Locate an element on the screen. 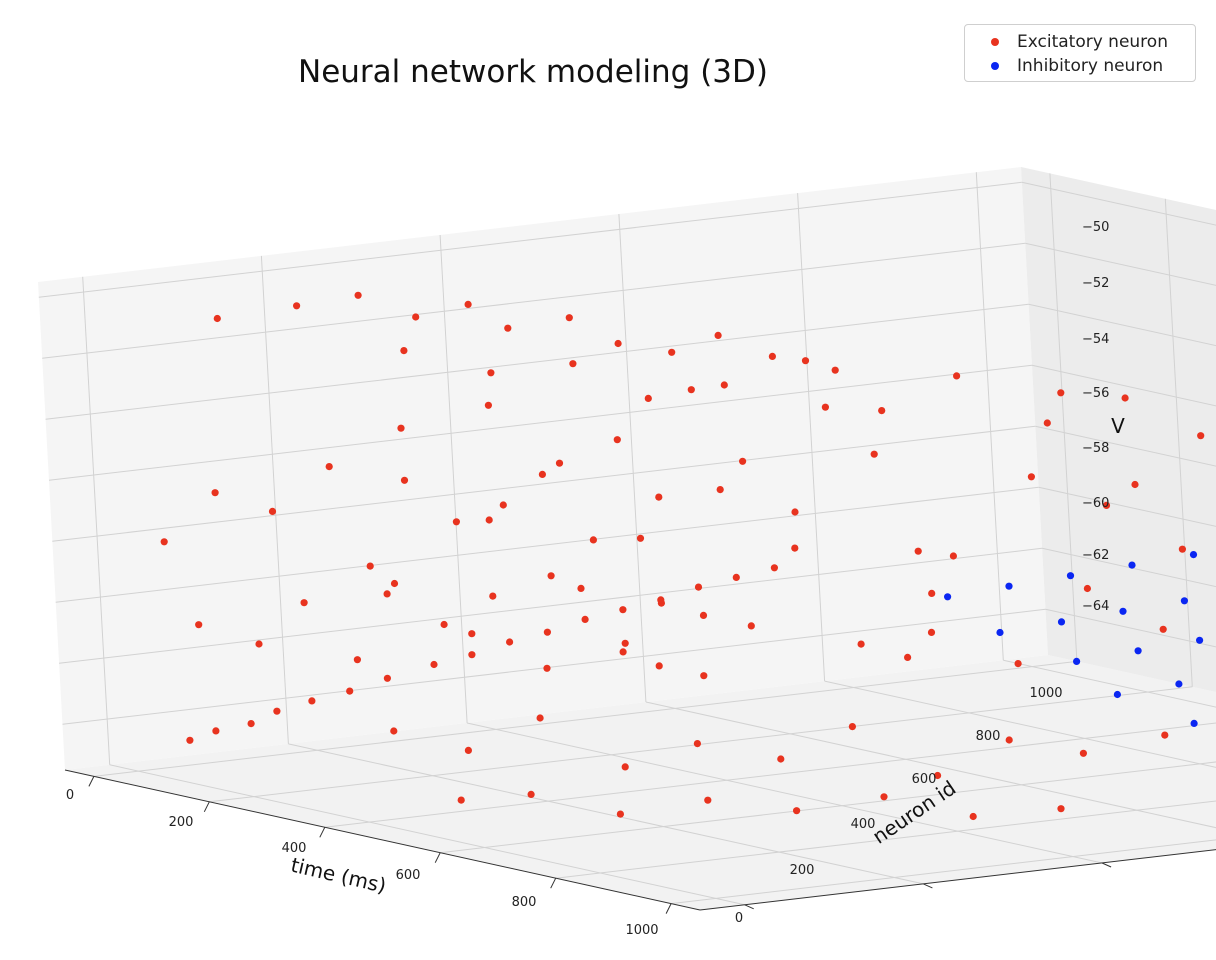 The image size is (1216, 960). x-tick-label-1: 200 is located at coordinates (181, 822).